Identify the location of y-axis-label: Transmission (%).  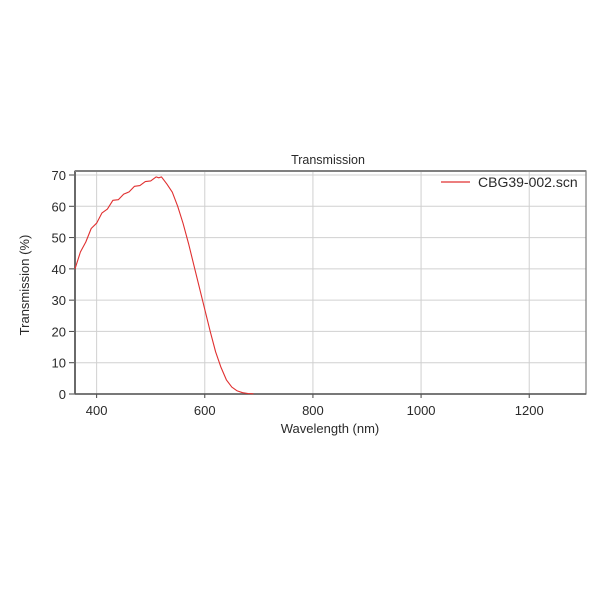
(24, 285).